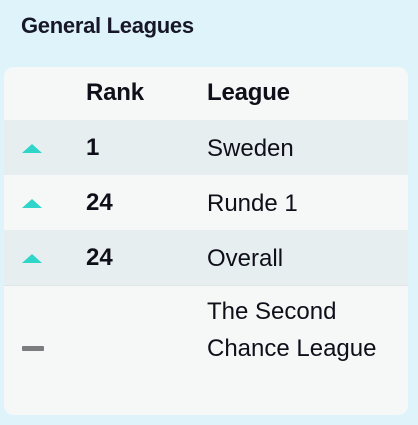  What do you see at coordinates (107, 25) in the screenshot?
I see `panel-title: General Leagues` at bounding box center [107, 25].